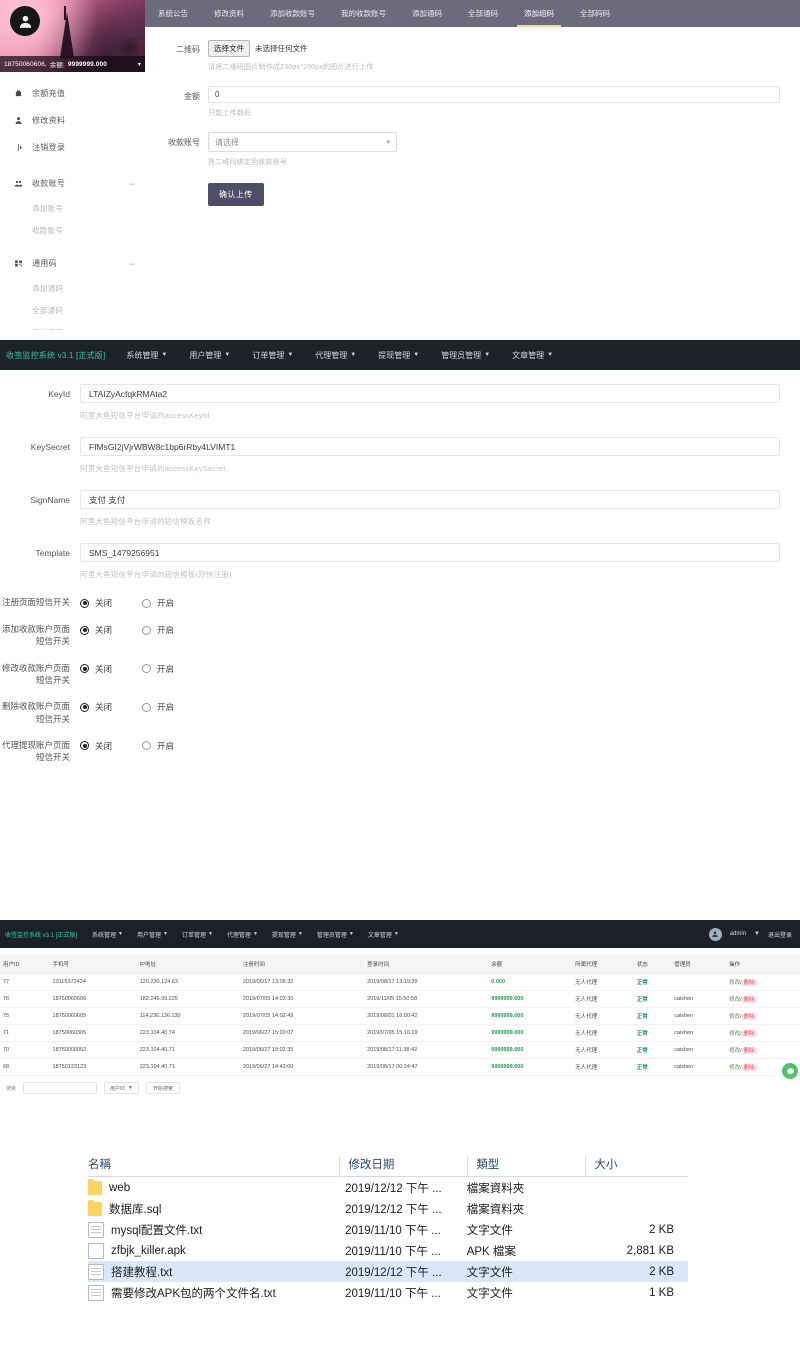 The height and width of the screenshot is (1360, 800). Describe the element at coordinates (72, 326) in the screenshot. I see `sidebar-subitem-add-project: 添加项目` at that location.